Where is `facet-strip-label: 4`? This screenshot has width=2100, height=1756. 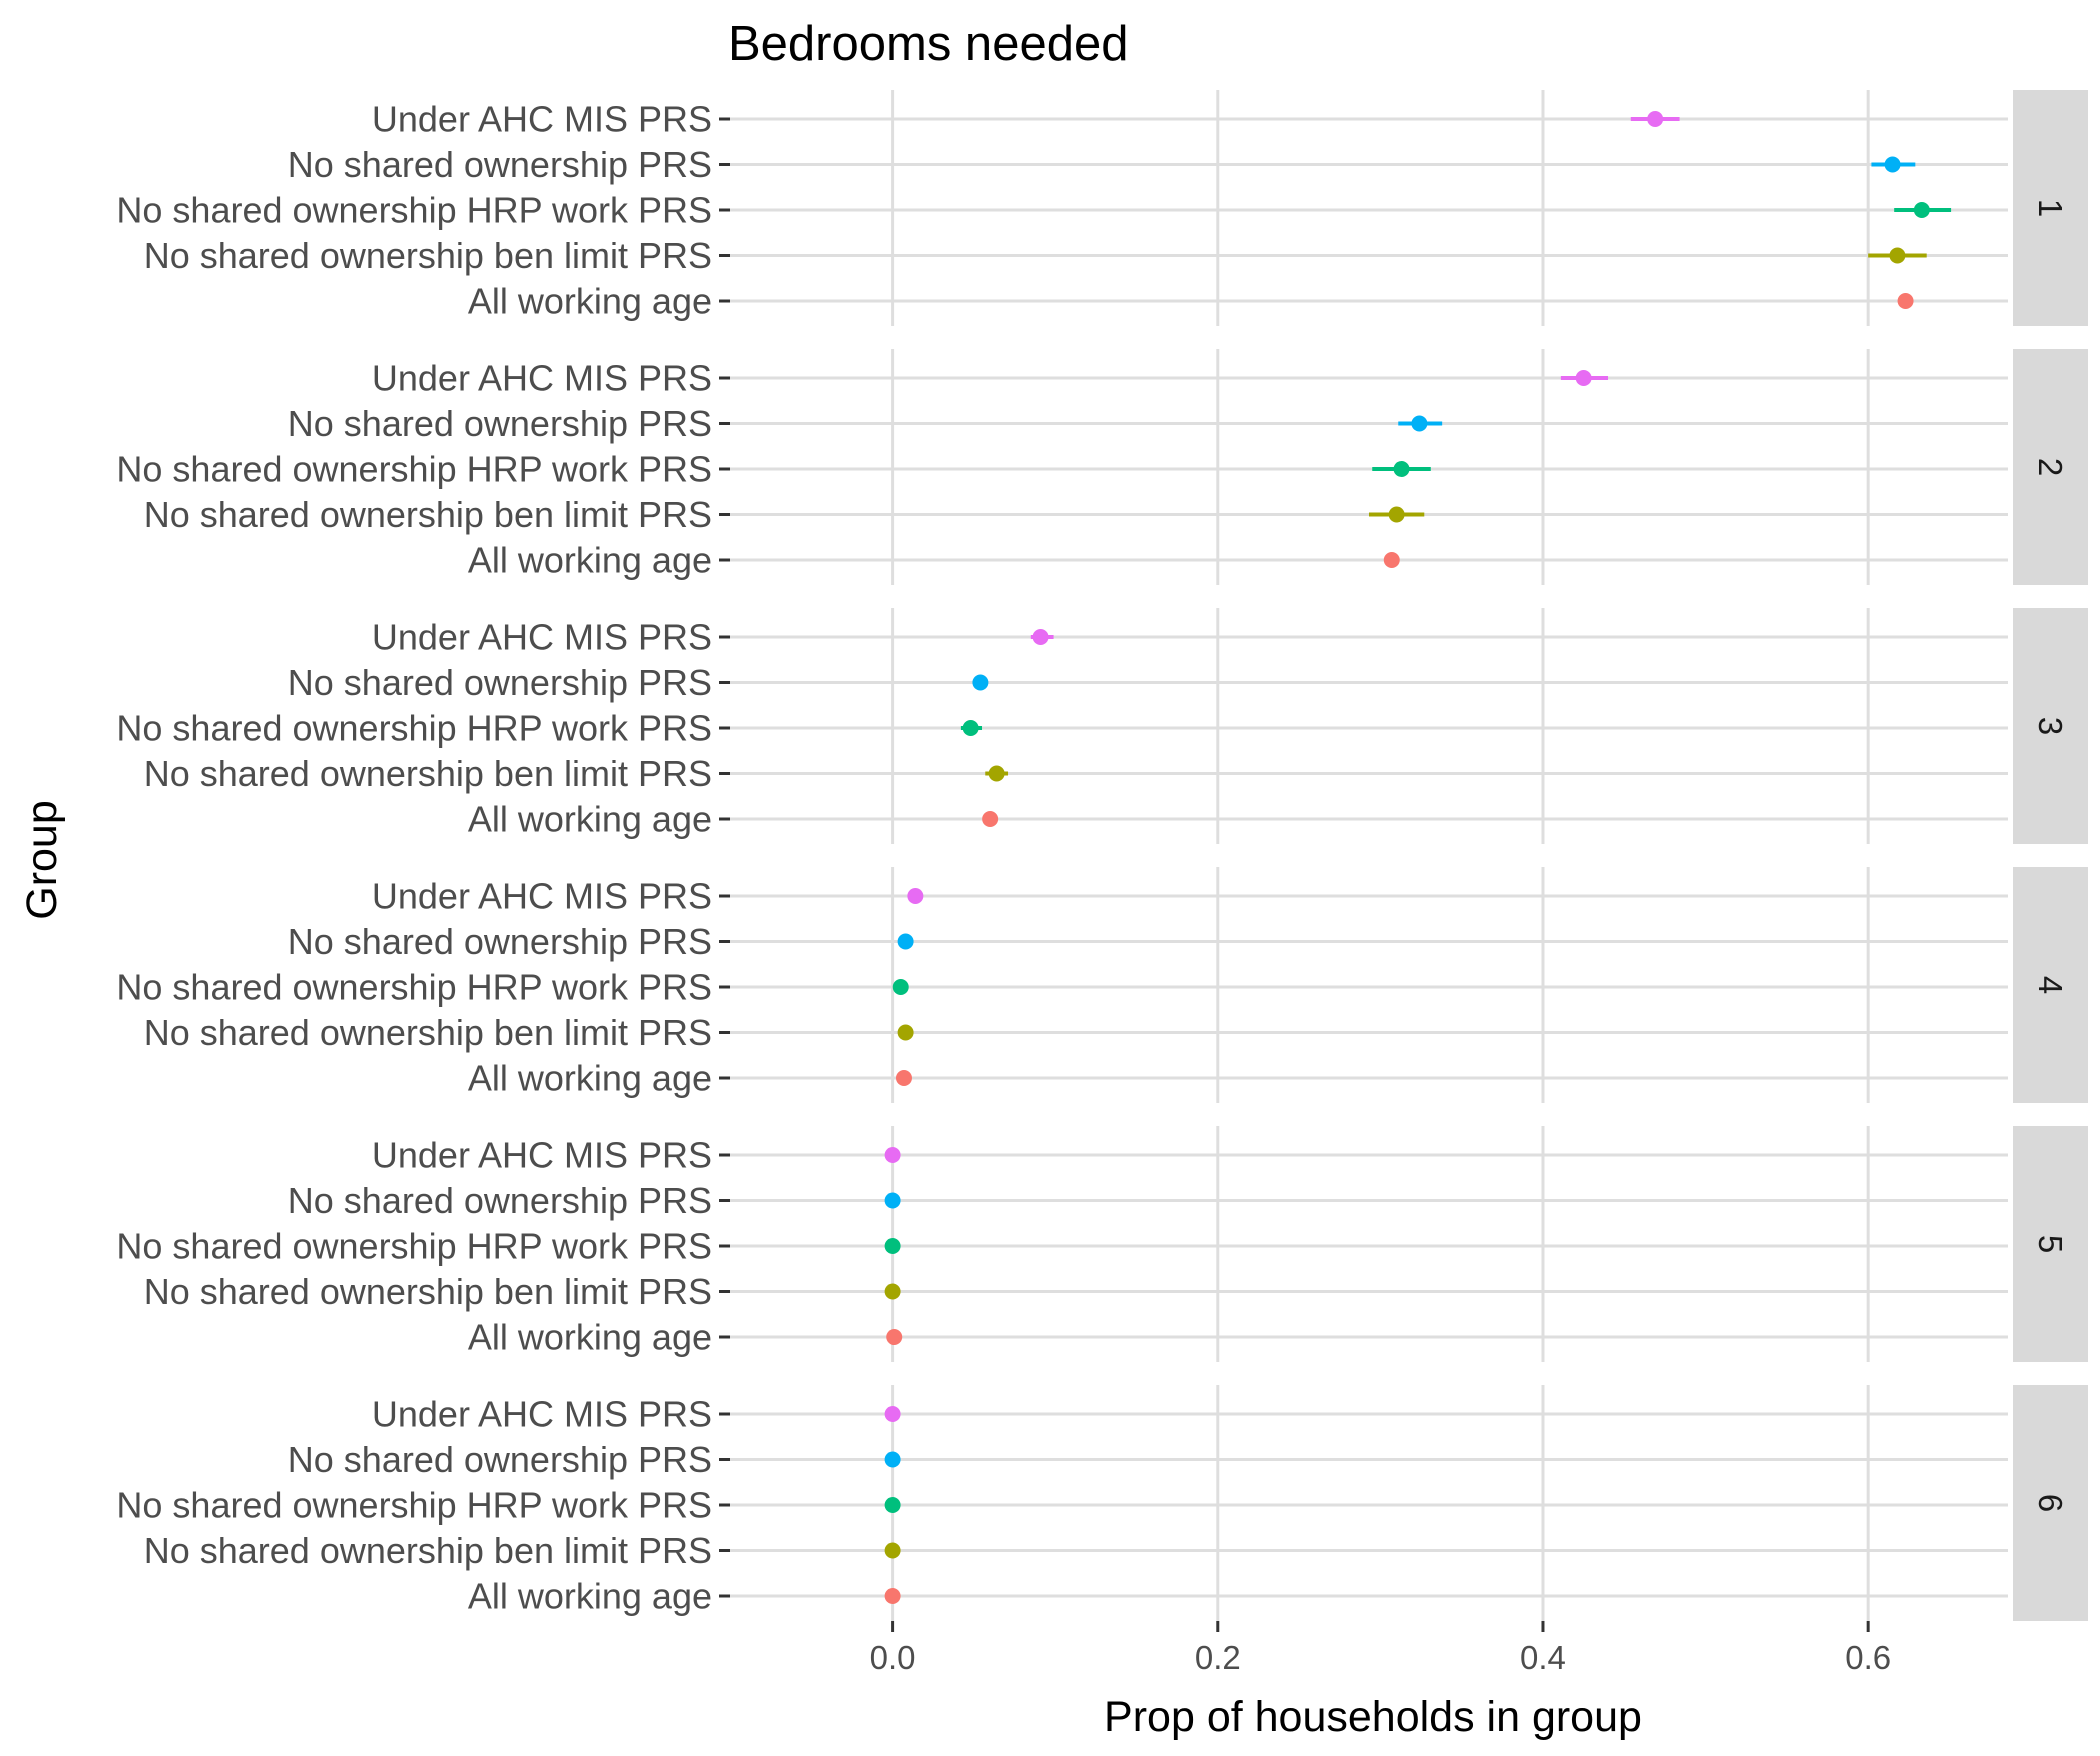 facet-strip-label: 4 is located at coordinates (2050, 985).